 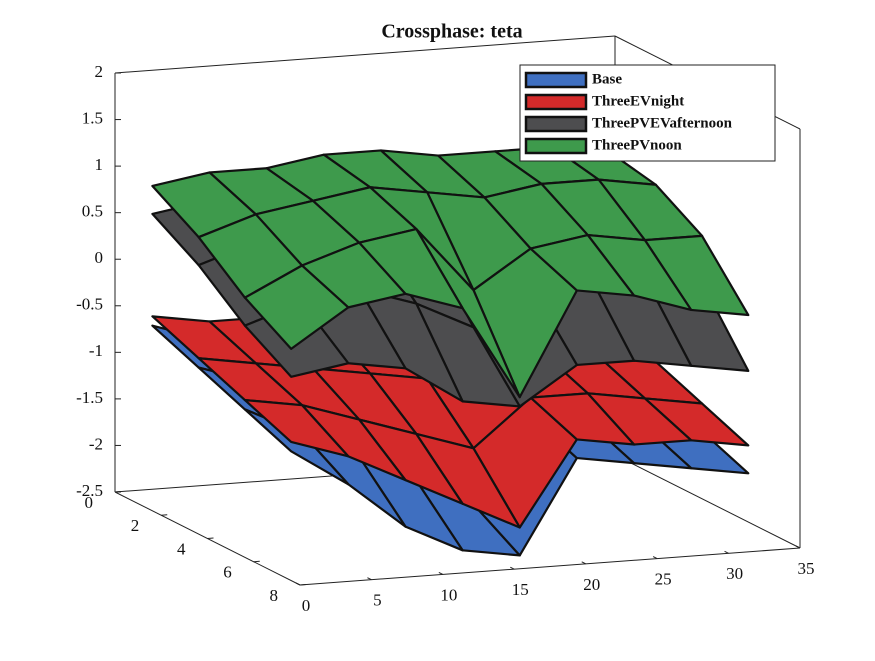 I want to click on x-tick-label: 25, so click(x=663, y=578).